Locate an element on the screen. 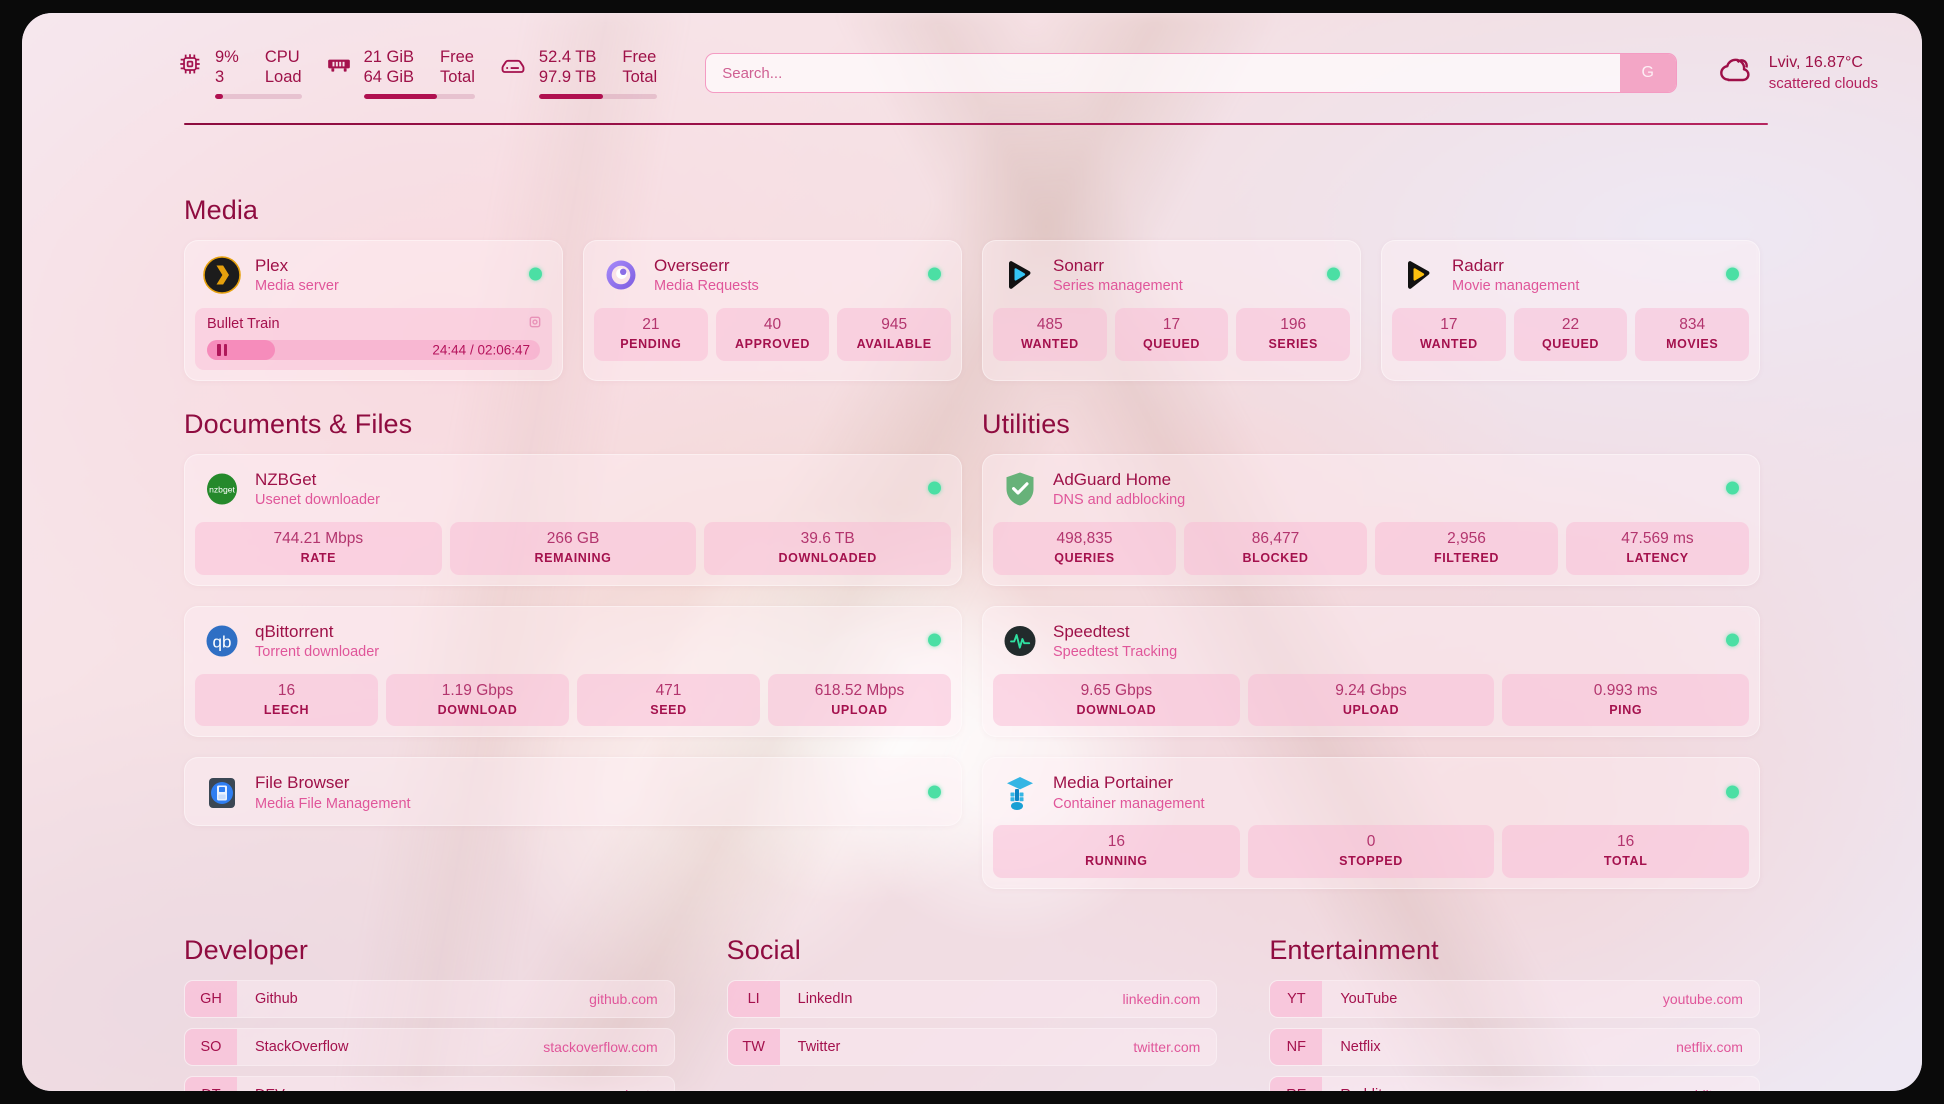  stat-label: WANTED is located at coordinates (1049, 343).